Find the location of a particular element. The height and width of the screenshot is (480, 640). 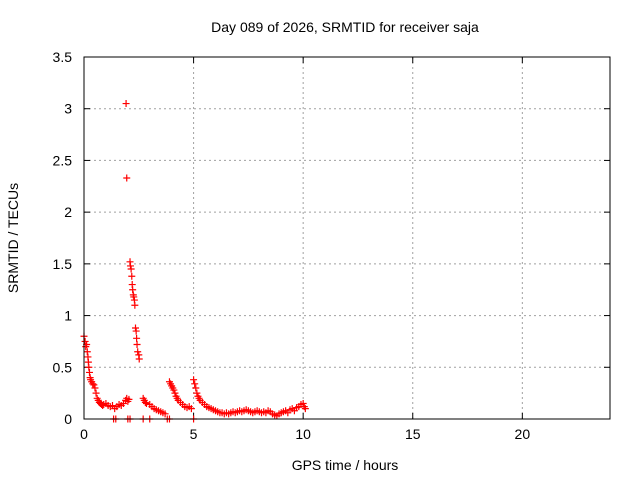

x-tick-labels: 0 5 10 15 20 is located at coordinates (305, 434).